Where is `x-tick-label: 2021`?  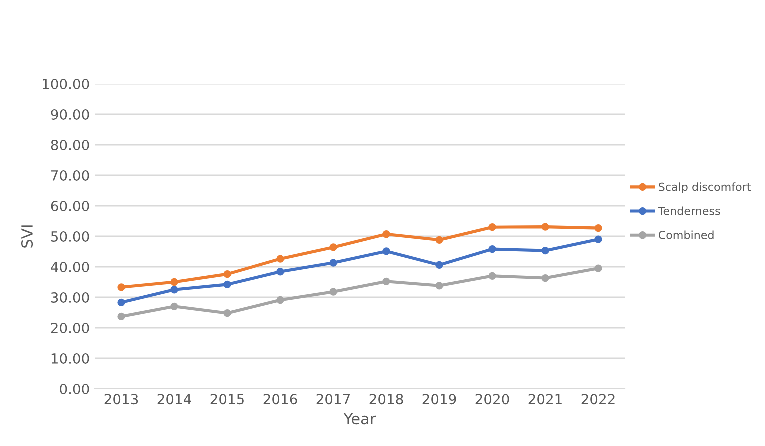 x-tick-label: 2021 is located at coordinates (545, 399).